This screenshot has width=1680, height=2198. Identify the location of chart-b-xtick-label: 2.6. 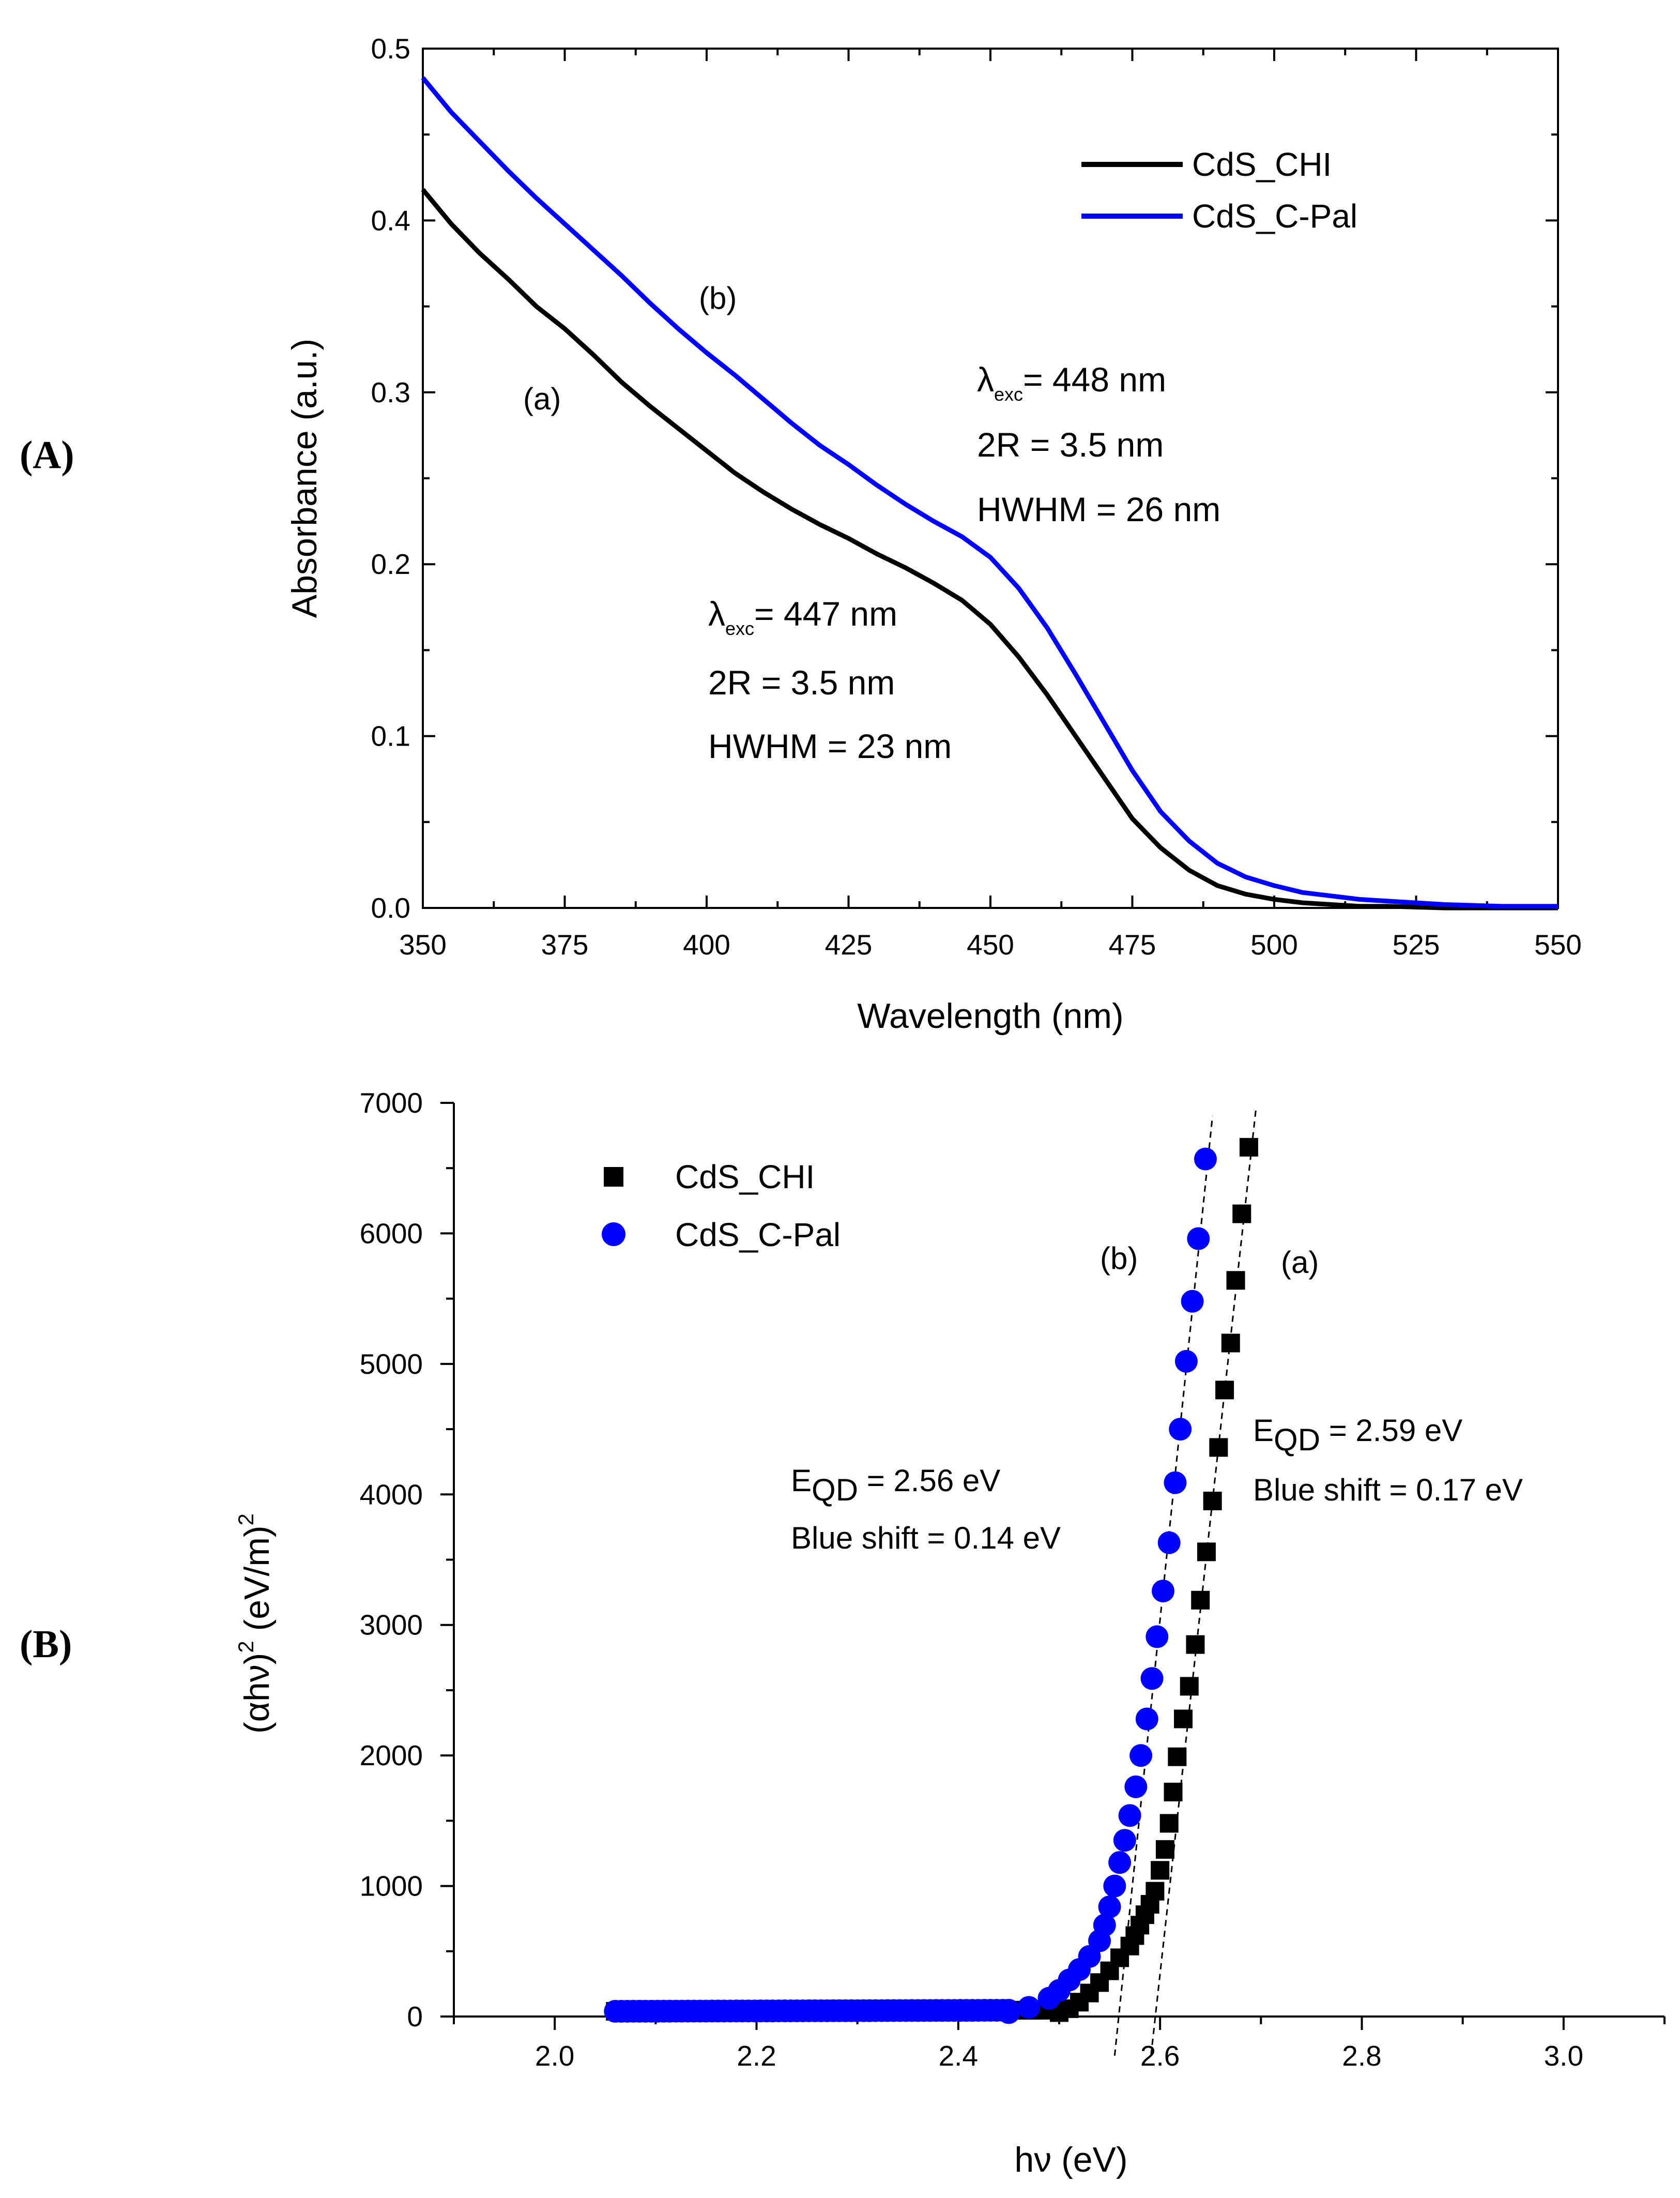
(1160, 2056).